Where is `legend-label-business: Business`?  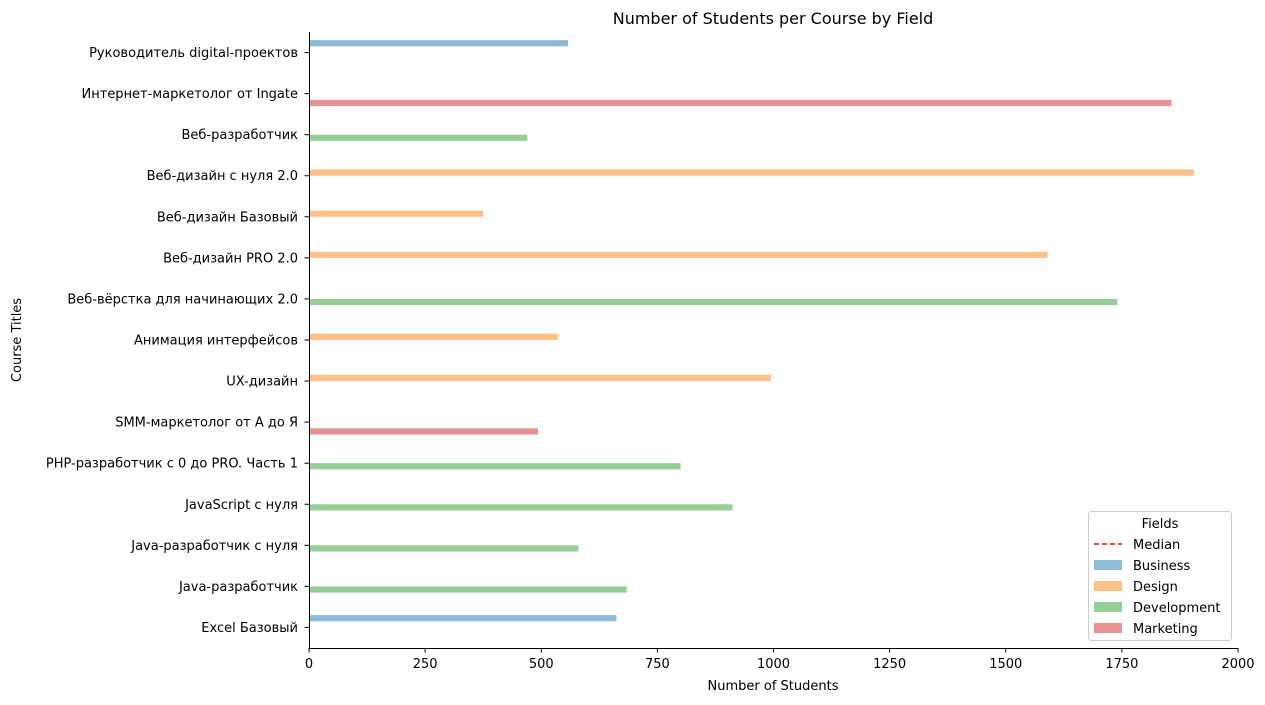 legend-label-business: Business is located at coordinates (1162, 566).